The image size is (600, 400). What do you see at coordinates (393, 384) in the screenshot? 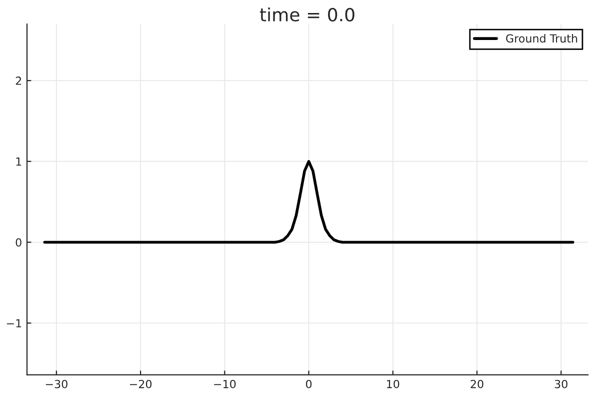
I see `x-tick-label: 10` at bounding box center [393, 384].